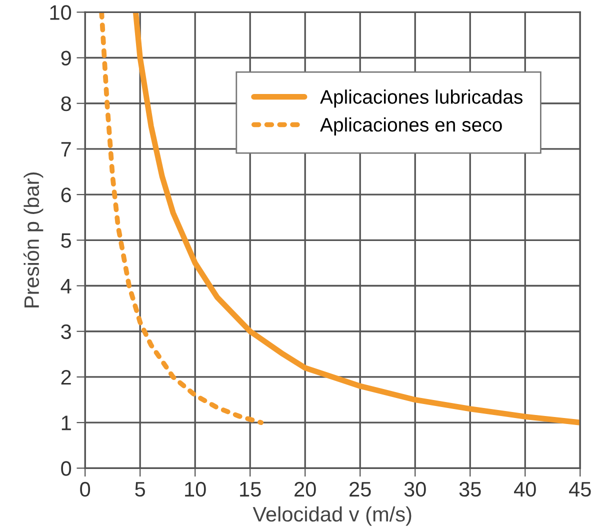  I want to click on legend-label: Aplicaciones lubricadas, so click(421, 99).